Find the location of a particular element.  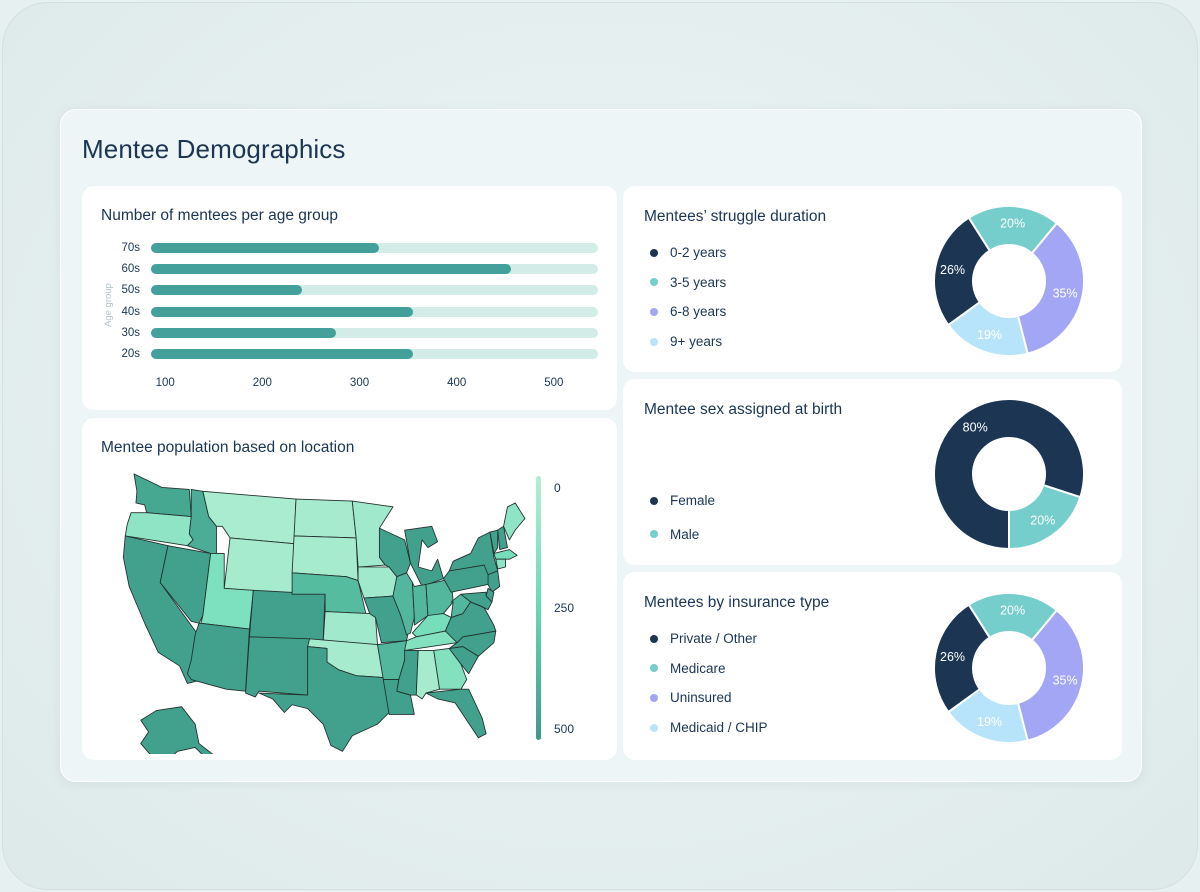

state-az is located at coordinates (218, 657).